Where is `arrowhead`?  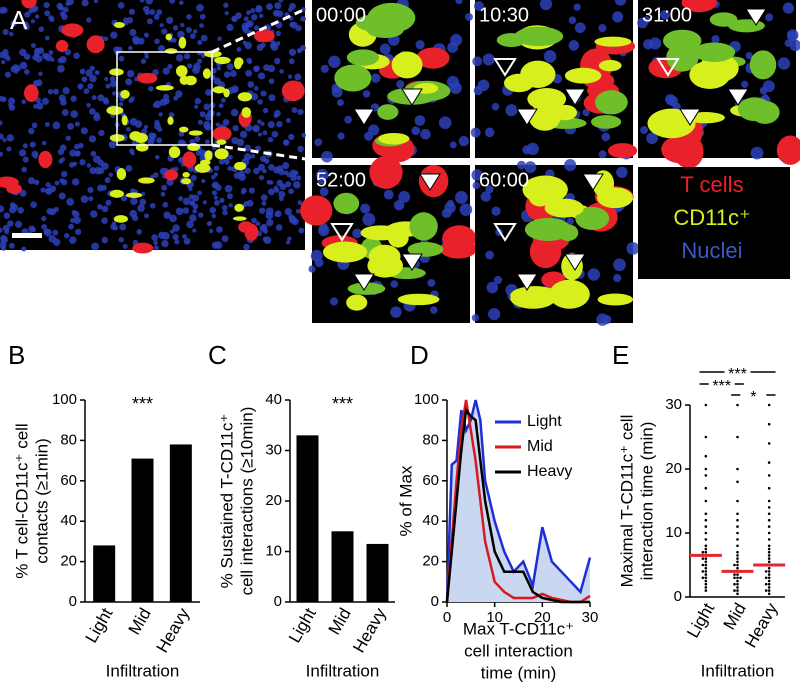 arrowhead is located at coordinates (738, 97).